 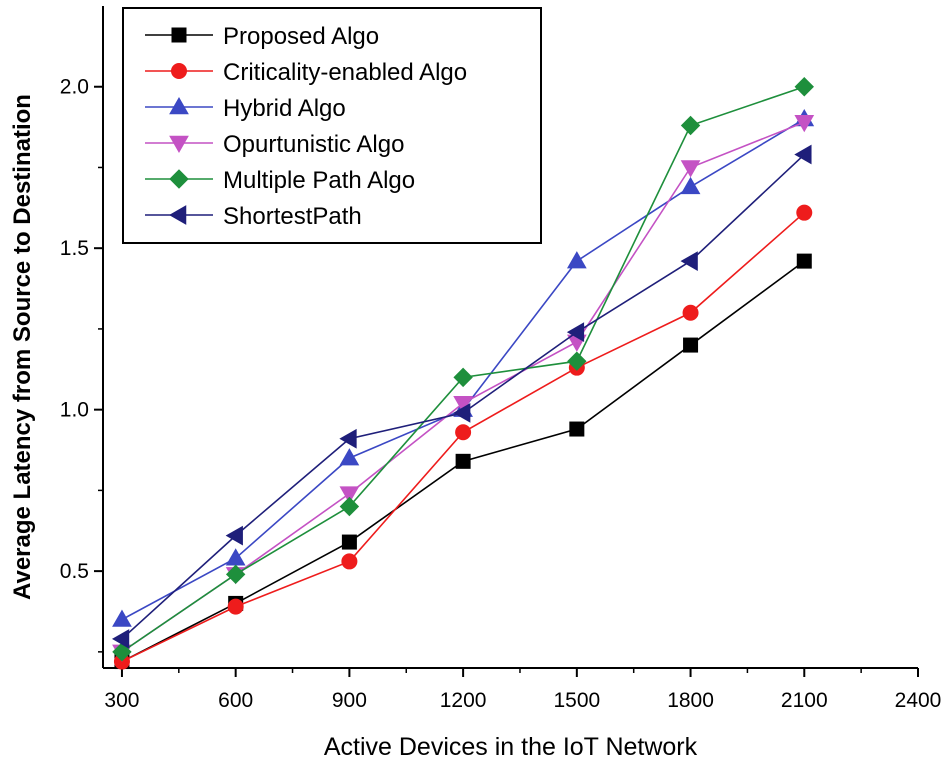 What do you see at coordinates (292, 216) in the screenshot?
I see `legend-label: ShortestPath` at bounding box center [292, 216].